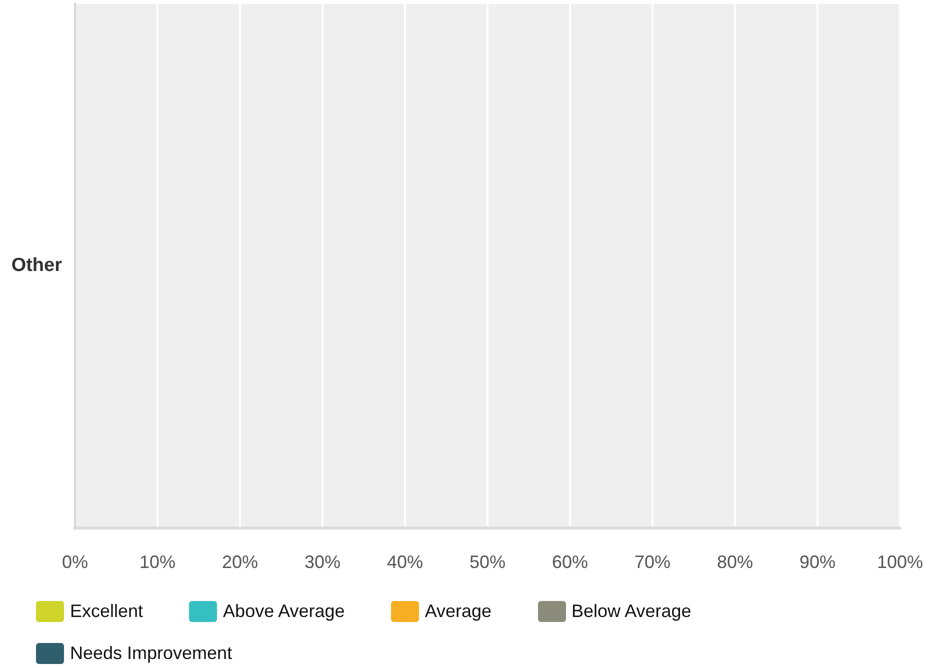 The height and width of the screenshot is (668, 947). What do you see at coordinates (151, 653) in the screenshot?
I see `legend-label: Needs Improvement` at bounding box center [151, 653].